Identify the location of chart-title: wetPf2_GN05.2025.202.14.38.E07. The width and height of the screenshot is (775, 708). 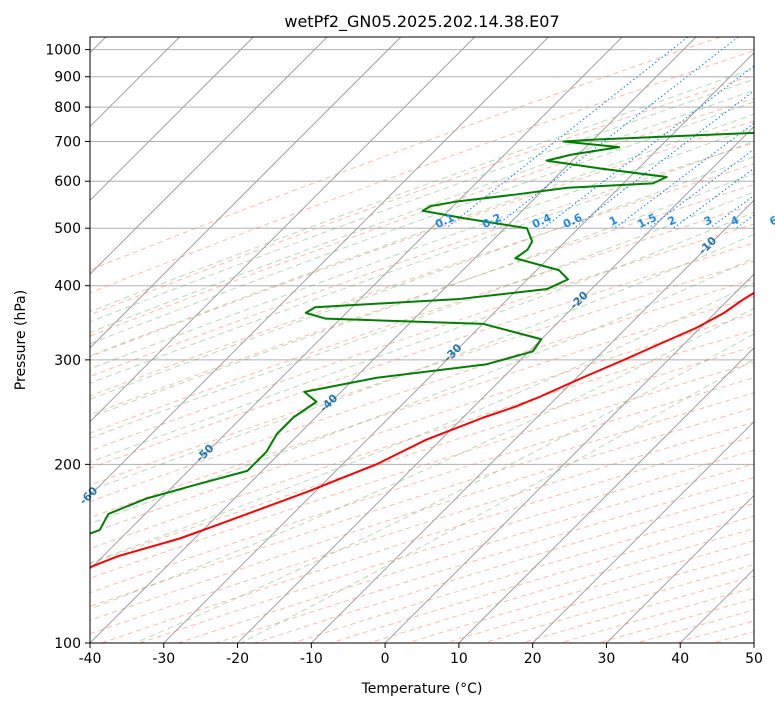
(421, 22).